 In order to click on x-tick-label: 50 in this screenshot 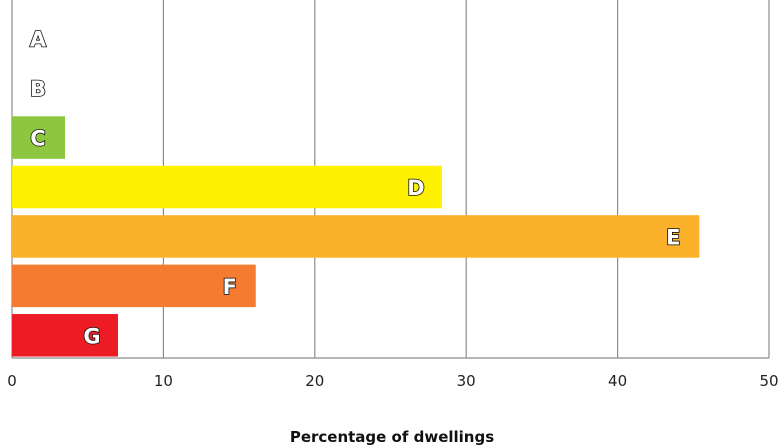, I will do `click(768, 381)`.